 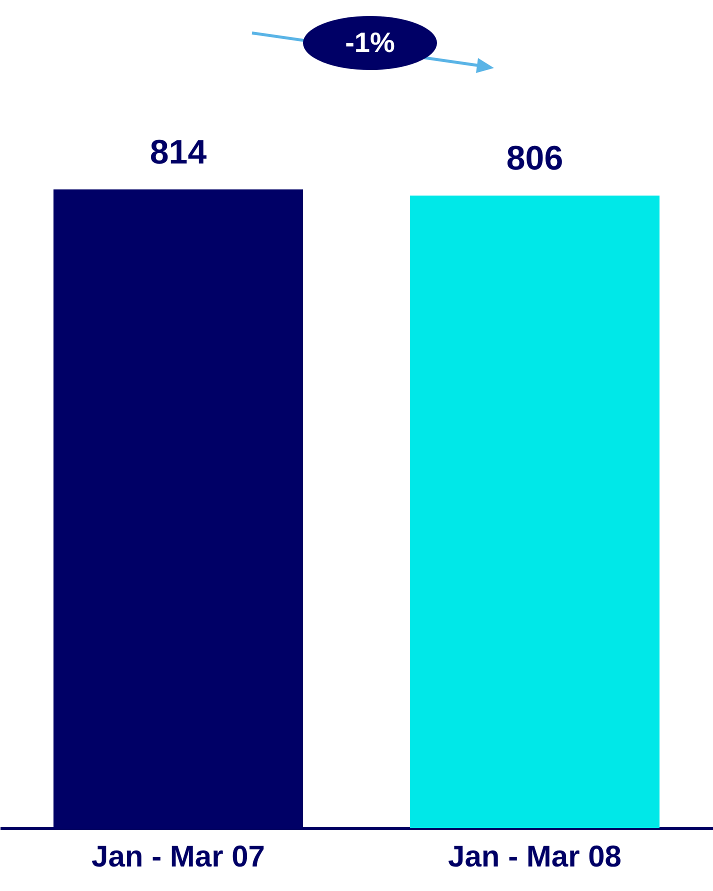 I want to click on x-tick-label: Jan - Mar 08, so click(x=535, y=857).